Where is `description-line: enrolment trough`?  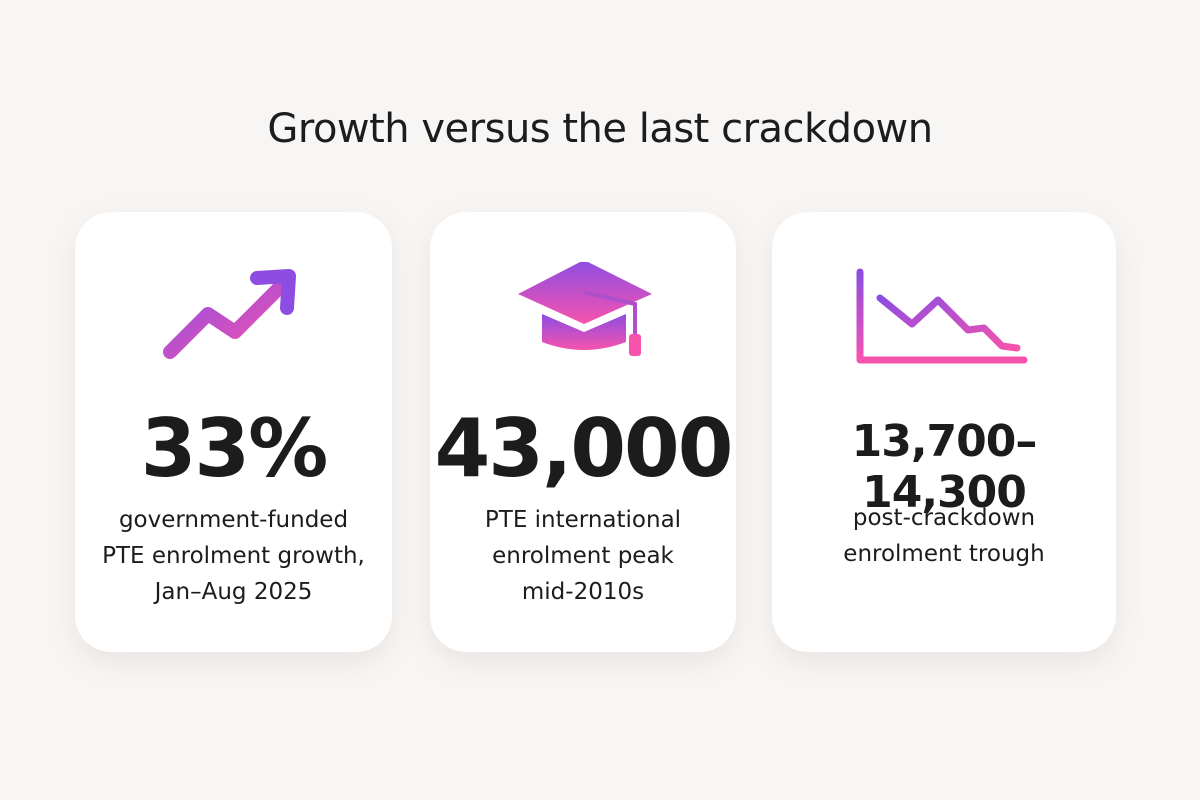
description-line: enrolment trough is located at coordinates (944, 554).